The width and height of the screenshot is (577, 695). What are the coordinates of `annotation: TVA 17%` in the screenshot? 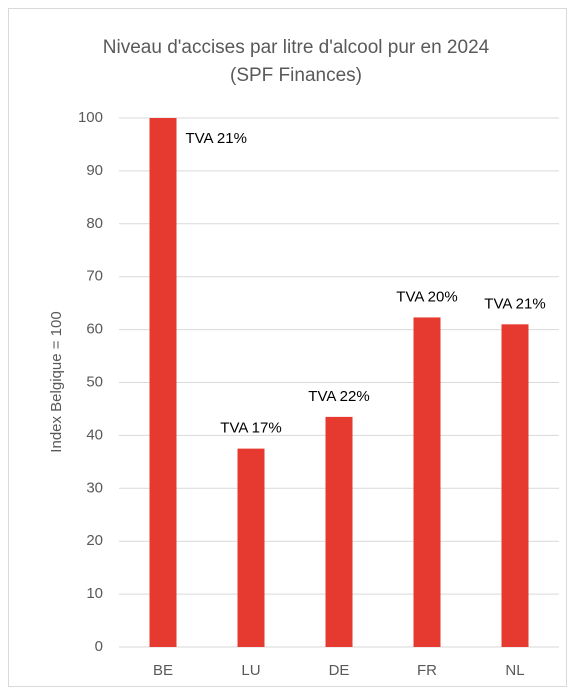 It's located at (250, 428).